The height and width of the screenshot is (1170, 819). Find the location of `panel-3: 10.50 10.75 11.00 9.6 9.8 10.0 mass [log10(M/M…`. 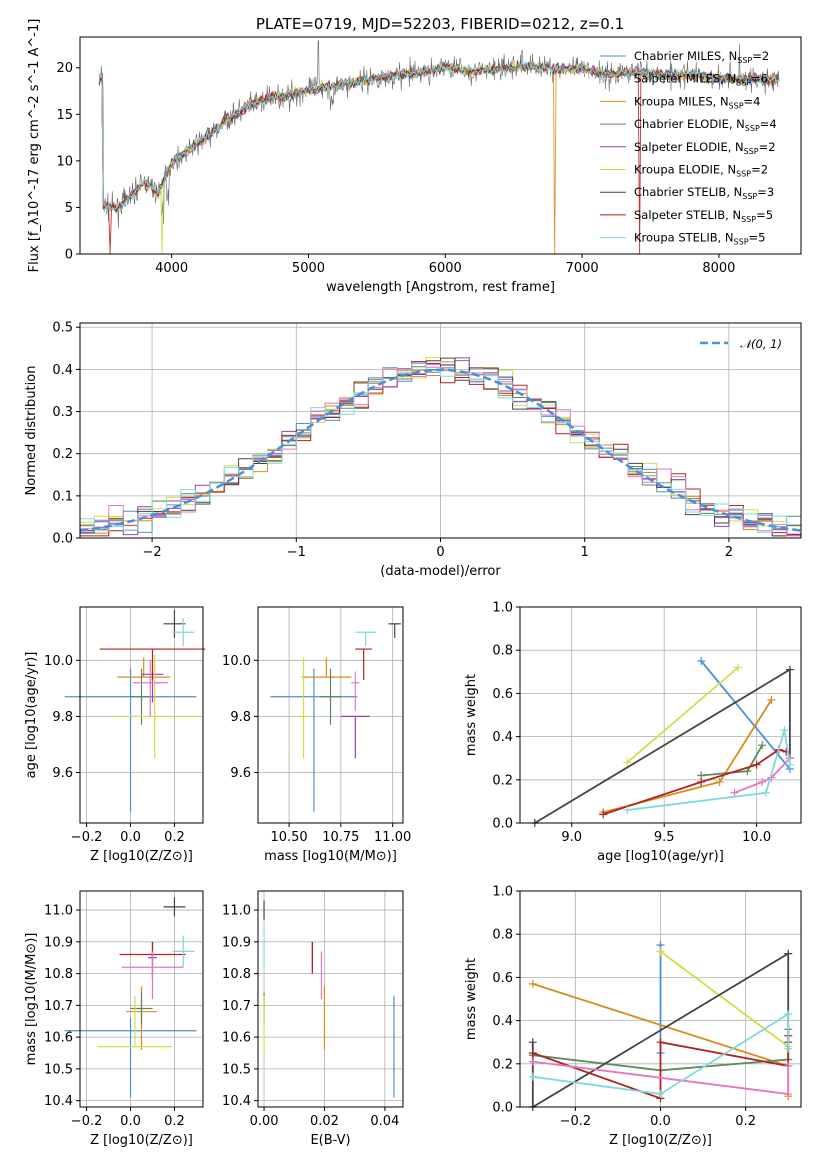

panel-3: 10.50 10.75 11.00 9.6 9.8 10.0 mass [log10(M/M… is located at coordinates (316, 735).